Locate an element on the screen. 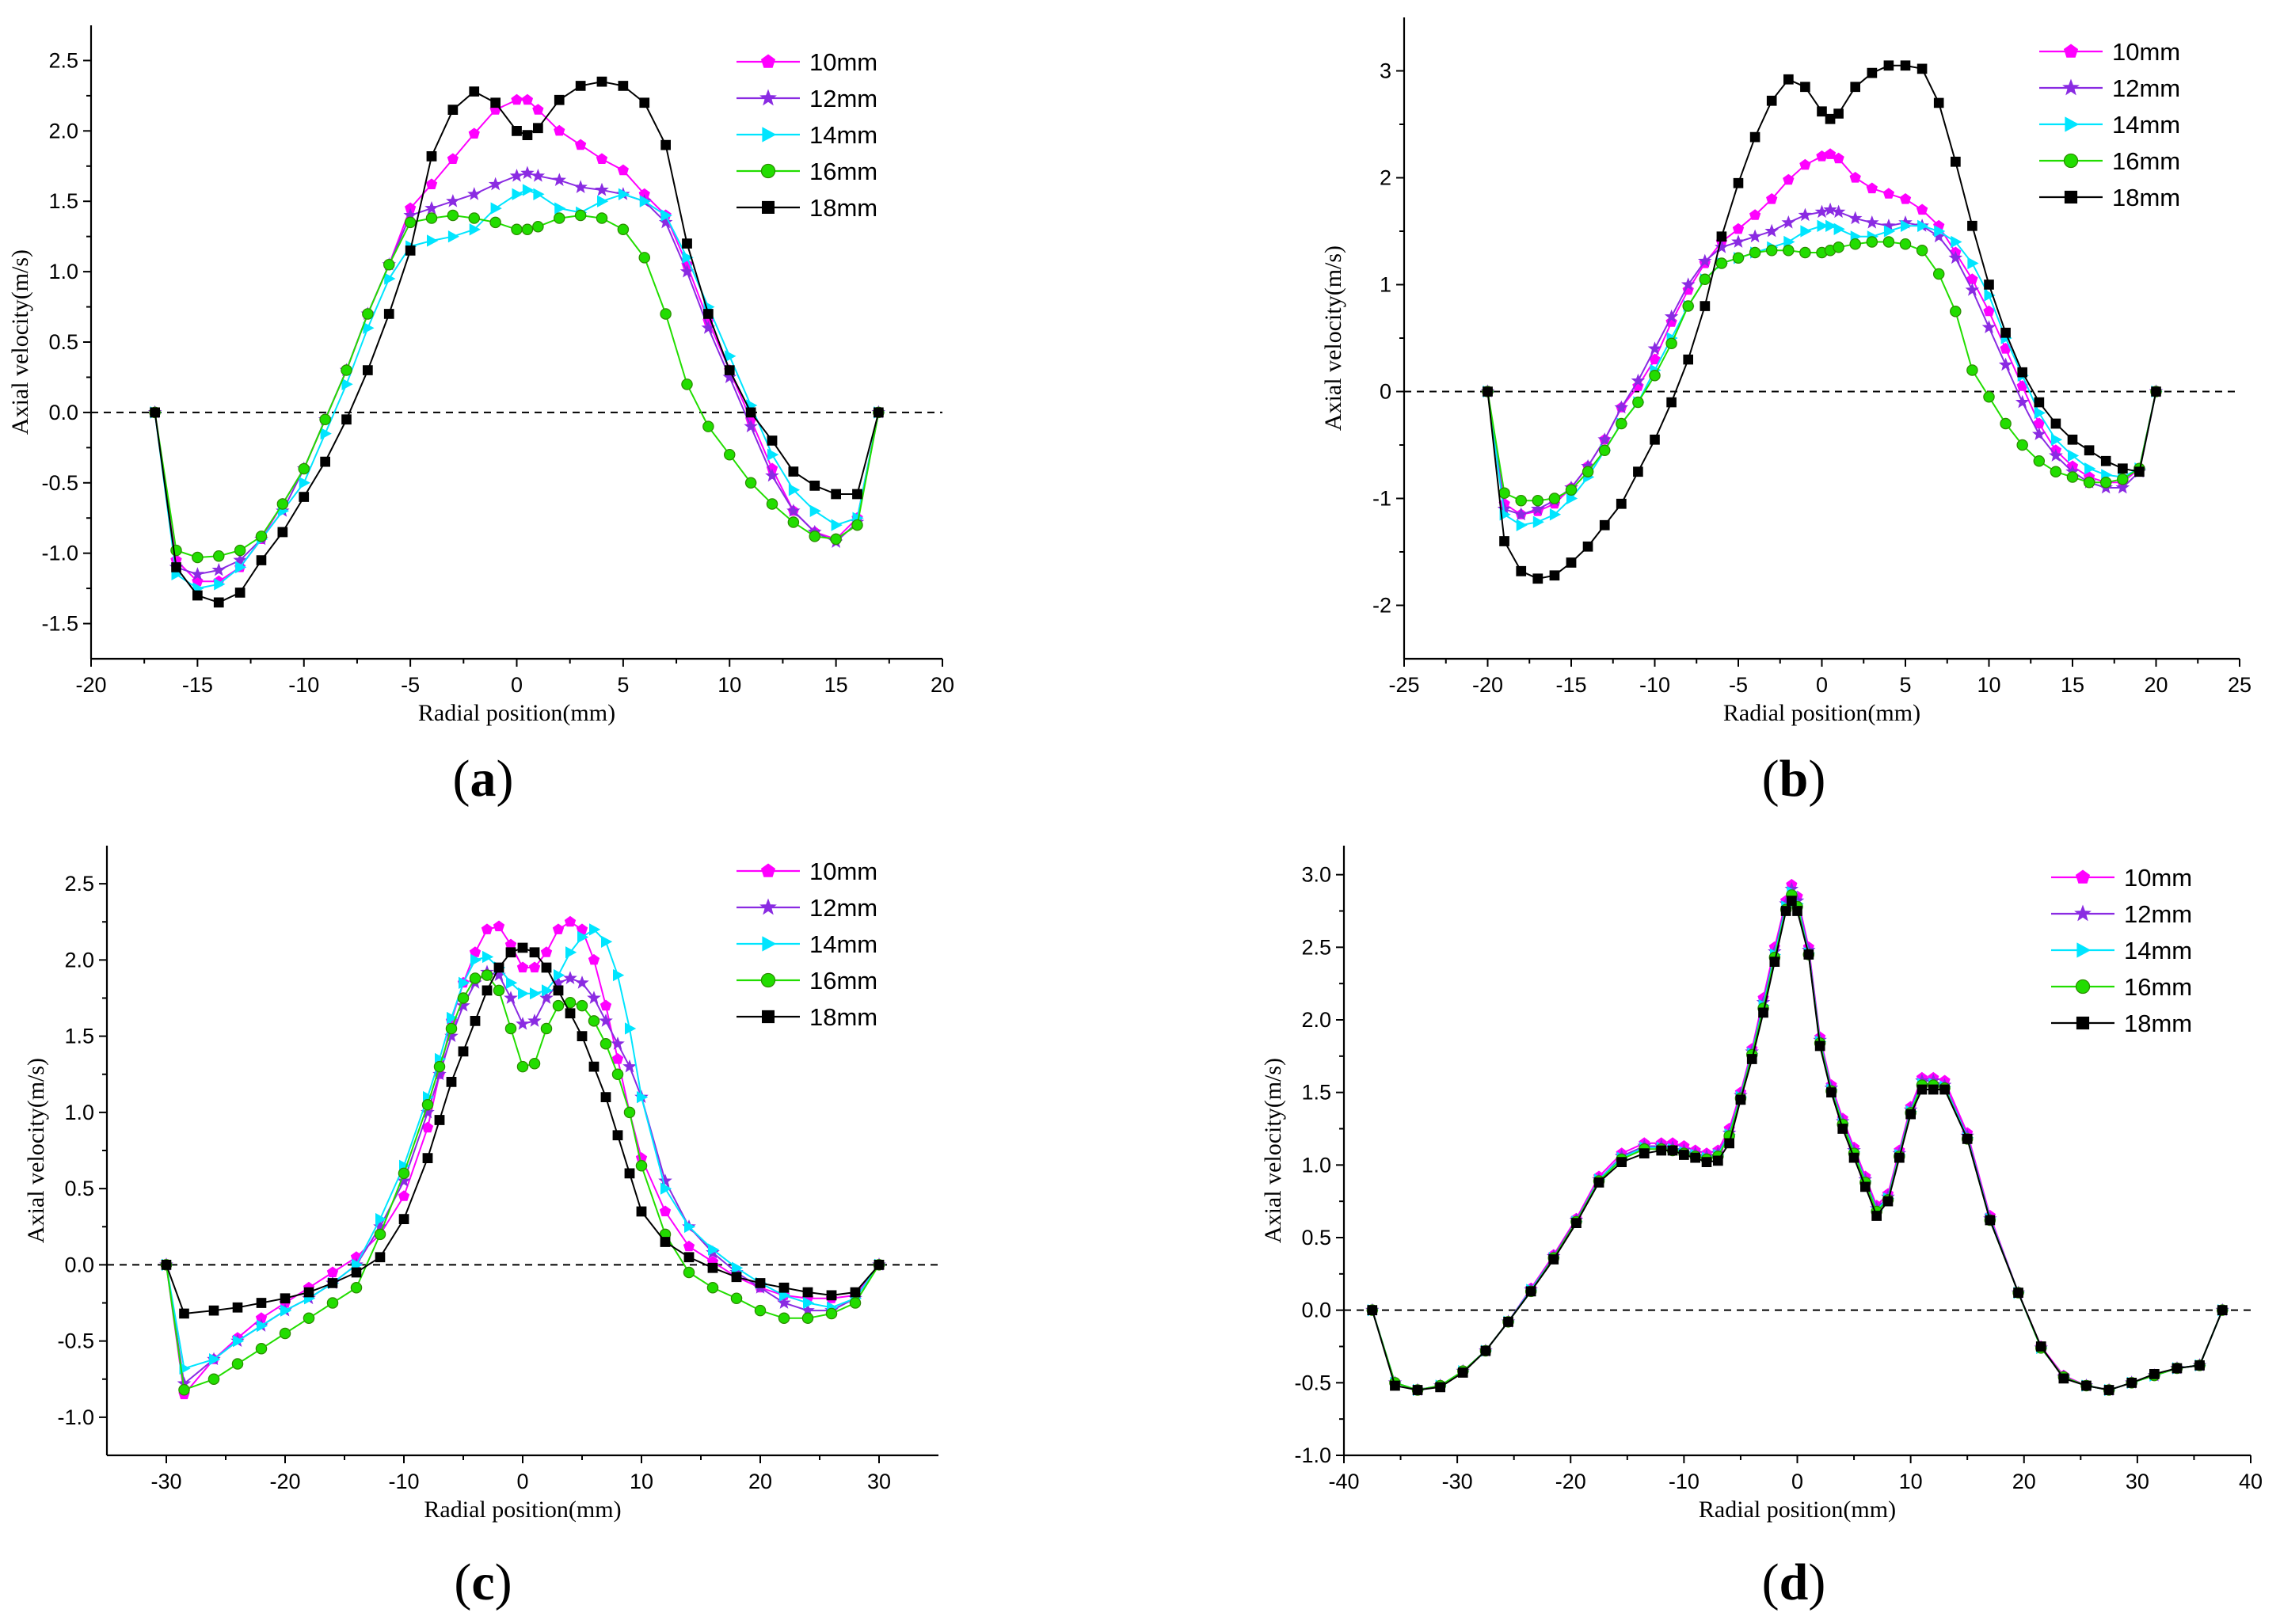 This screenshot has height=1624, width=2280. panel-label-close: ) is located at coordinates (1817, 1582).